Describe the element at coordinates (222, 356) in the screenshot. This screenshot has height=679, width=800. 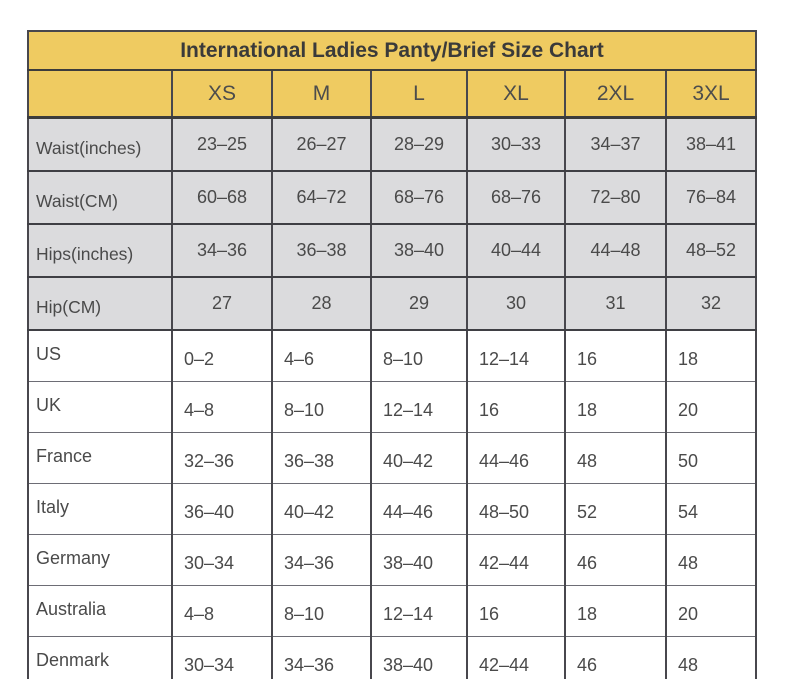
I see `size-value-cell: 0–2` at that location.